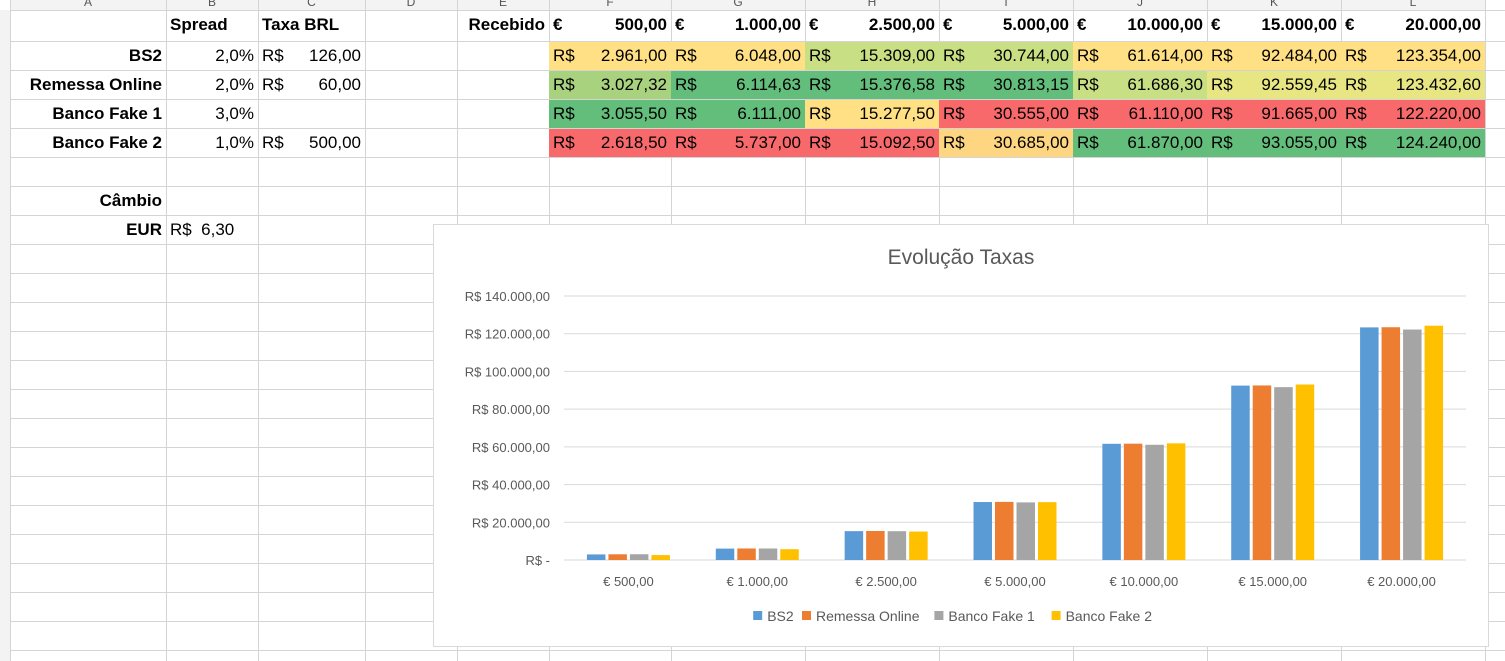 This screenshot has width=1505, height=661. I want to click on eur-label: EUR, so click(144, 229).